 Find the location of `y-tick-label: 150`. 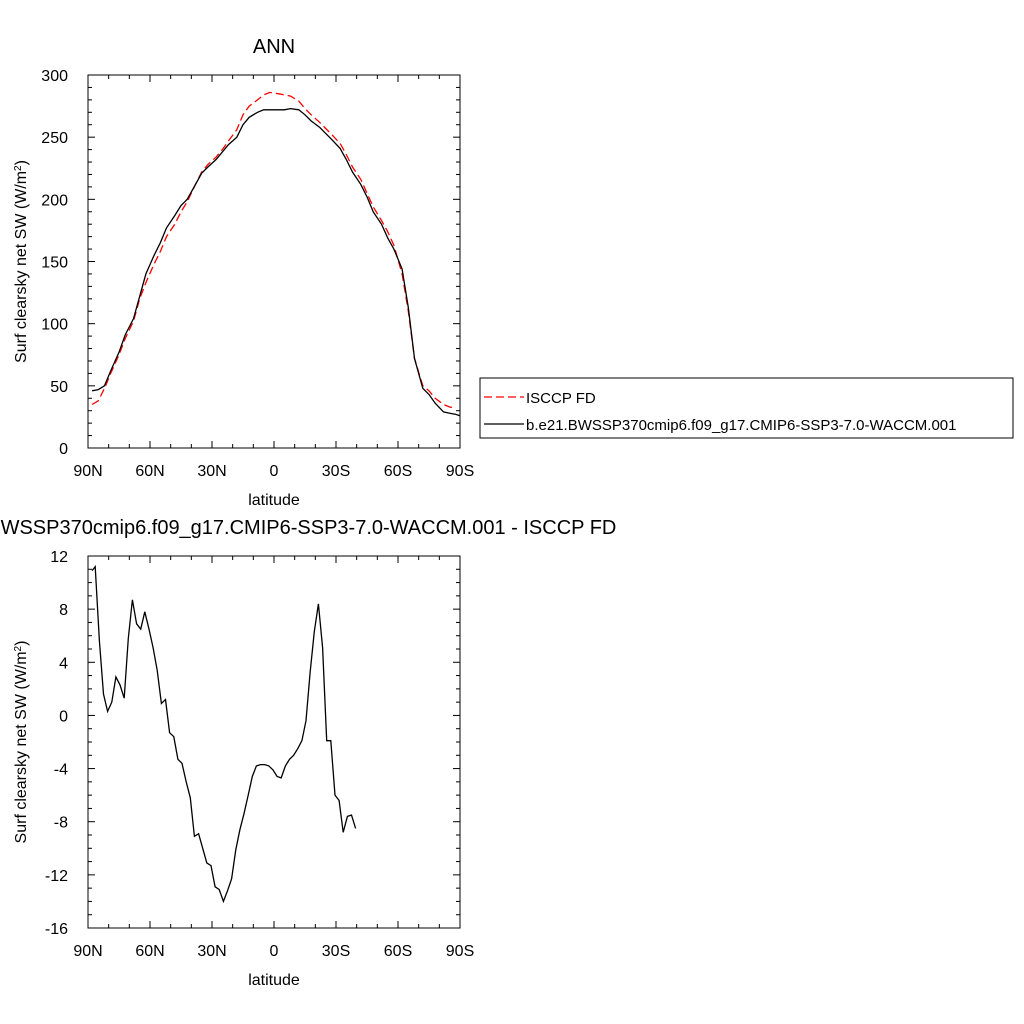

y-tick-label: 150 is located at coordinates (54, 263).